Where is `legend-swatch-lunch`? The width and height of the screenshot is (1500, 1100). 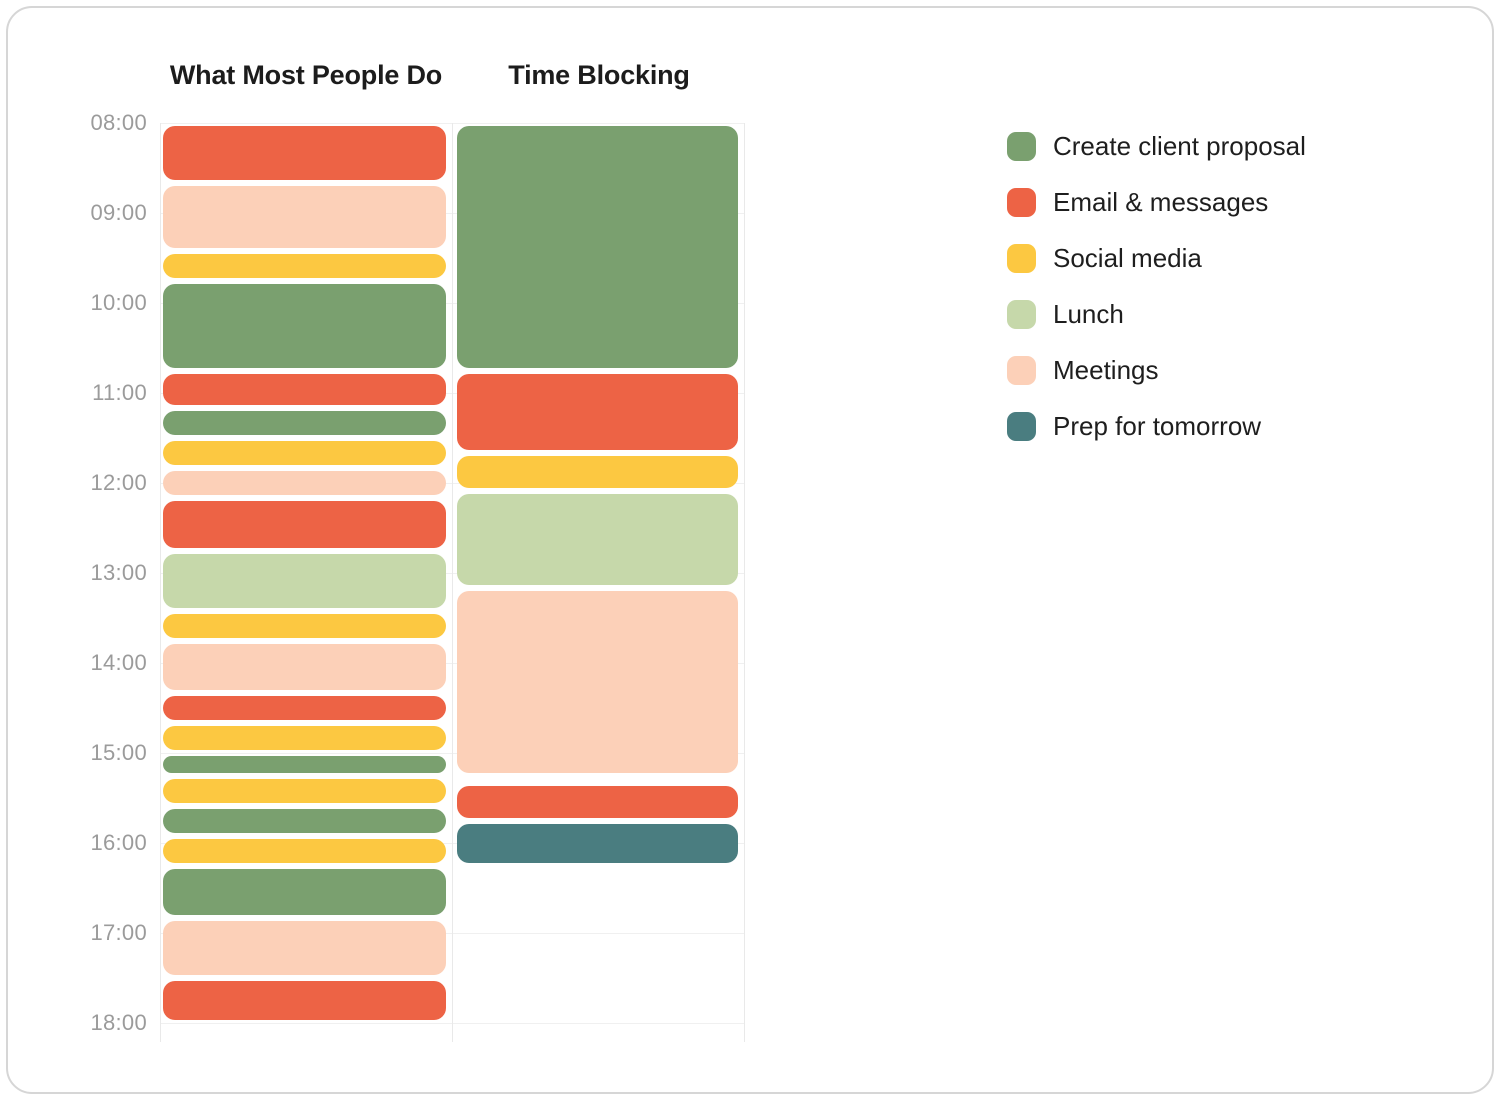 legend-swatch-lunch is located at coordinates (1021, 314).